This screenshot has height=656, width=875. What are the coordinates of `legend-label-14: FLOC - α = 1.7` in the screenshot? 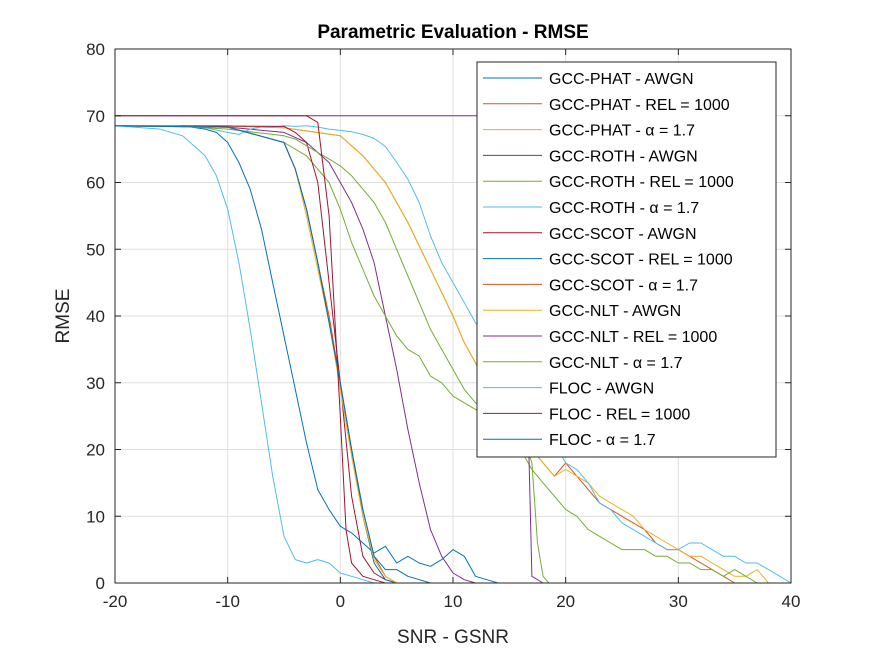 It's located at (602, 440).